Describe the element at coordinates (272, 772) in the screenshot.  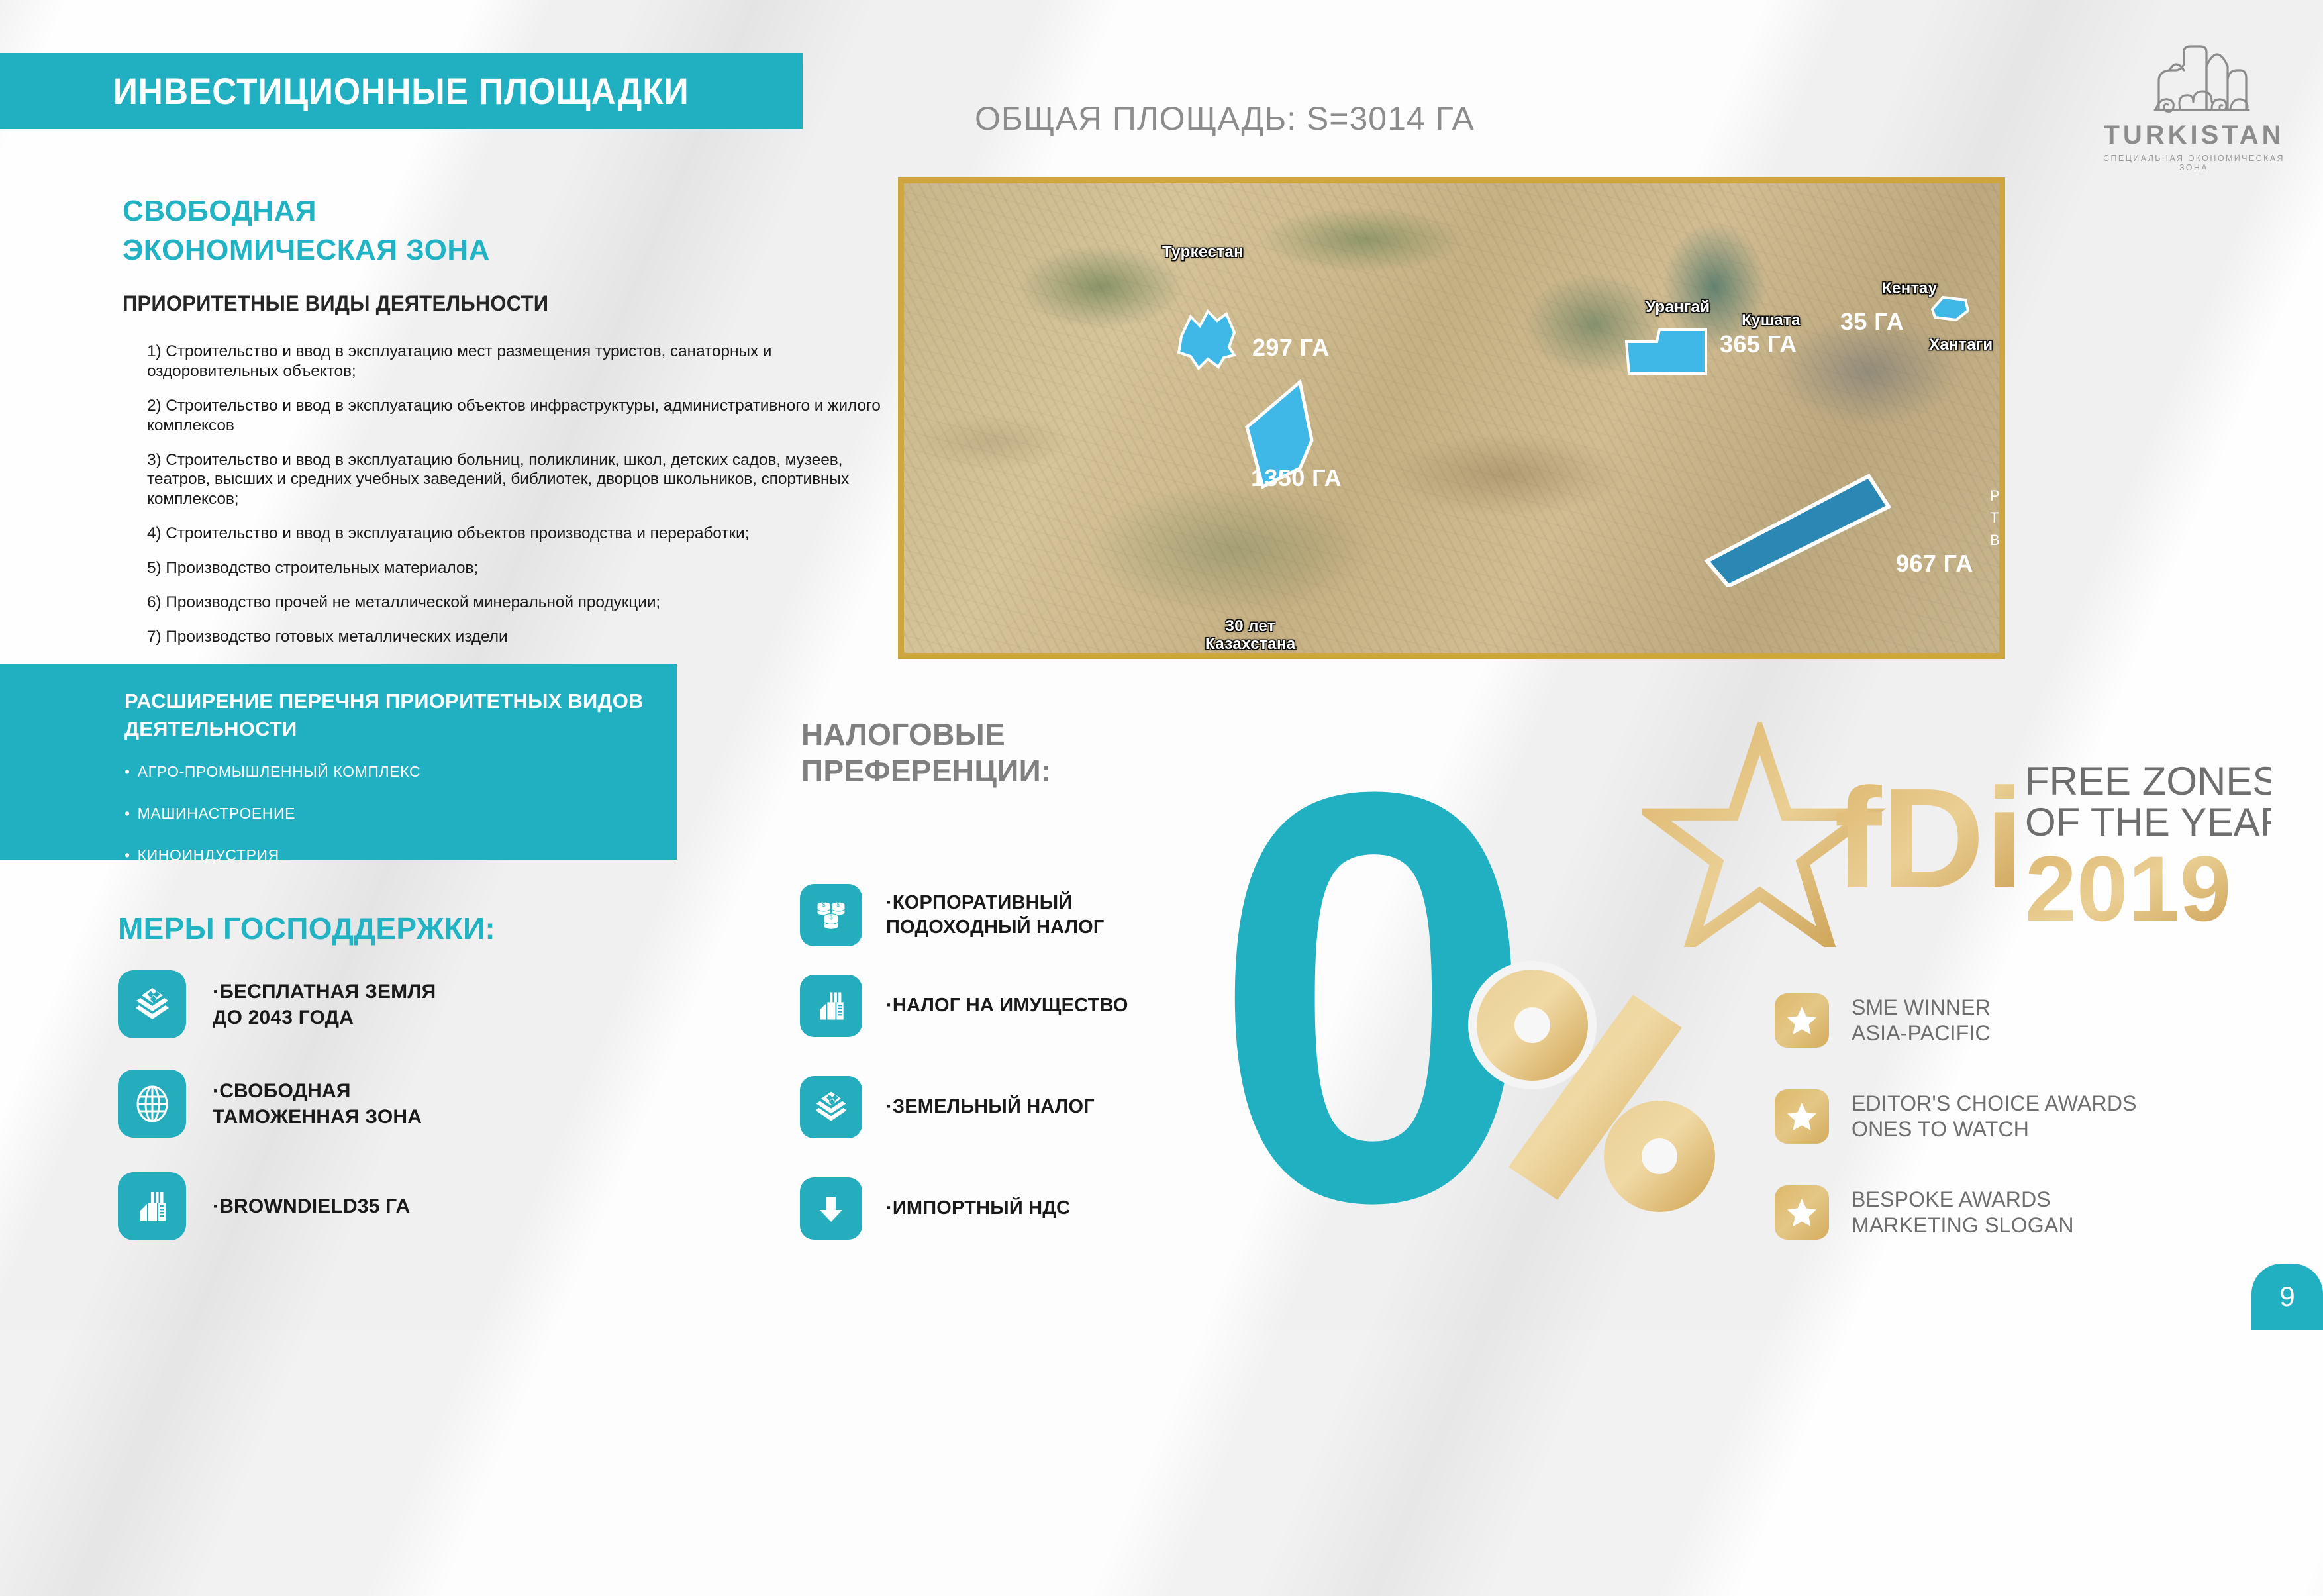
I see `list-item: АГРО-ПРОМЫШЛЕННЫЙ КОМПЛЕКС` at that location.